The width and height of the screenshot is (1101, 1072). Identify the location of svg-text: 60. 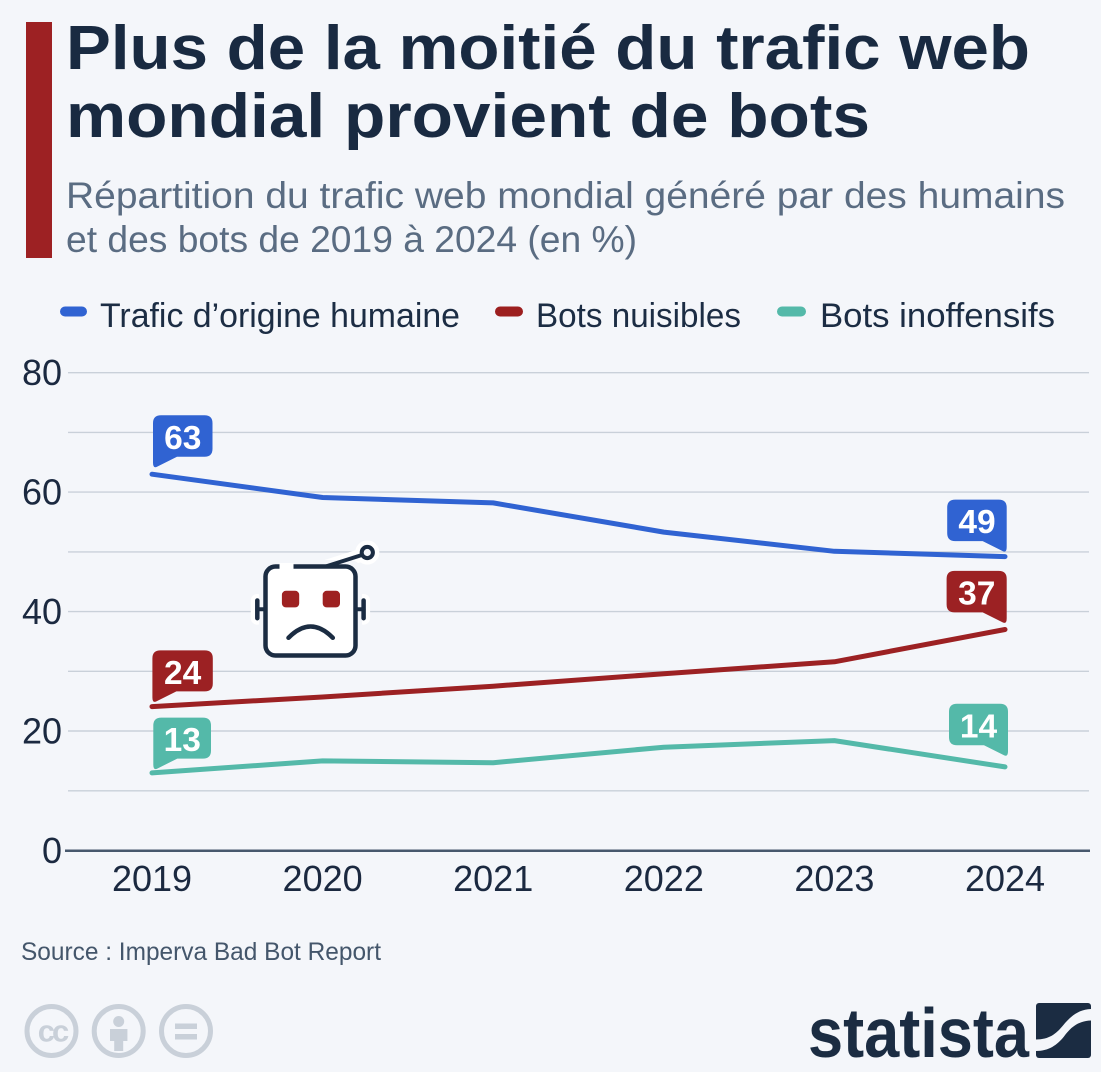
(42, 492).